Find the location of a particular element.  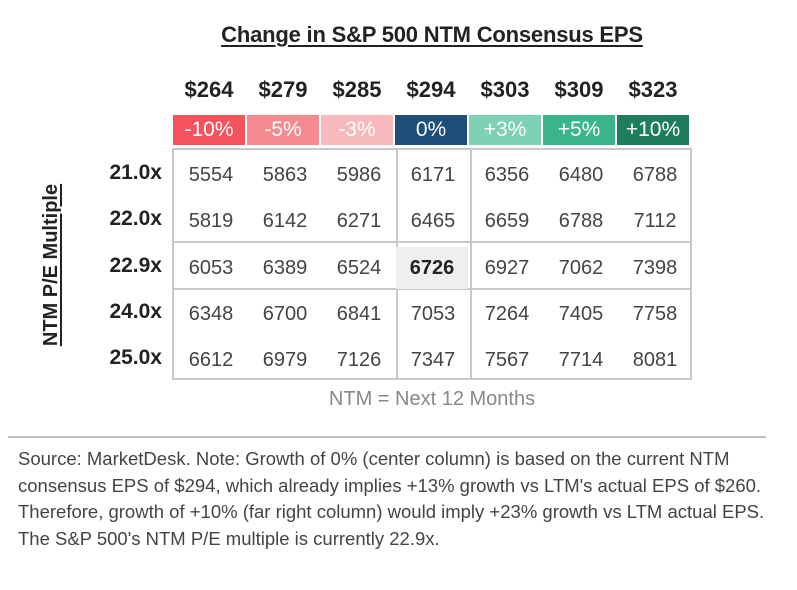

table-cell: 6700 is located at coordinates (285, 314).